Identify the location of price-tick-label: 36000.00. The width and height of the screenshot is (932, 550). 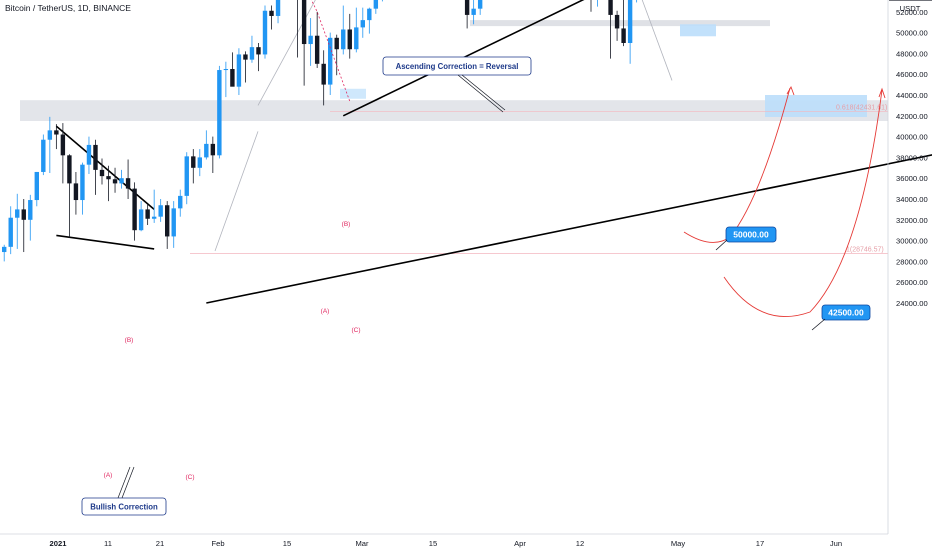
(912, 178).